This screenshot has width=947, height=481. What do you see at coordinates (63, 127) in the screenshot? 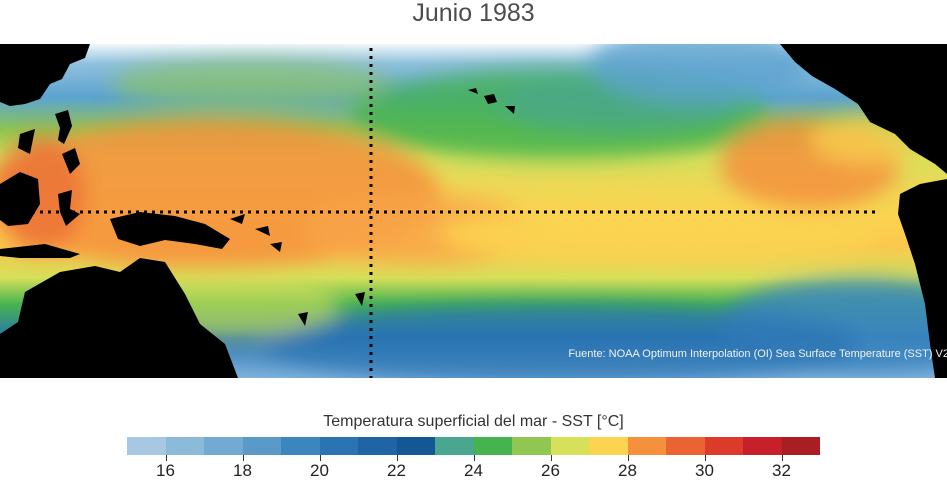
I see `land-philippines` at bounding box center [63, 127].